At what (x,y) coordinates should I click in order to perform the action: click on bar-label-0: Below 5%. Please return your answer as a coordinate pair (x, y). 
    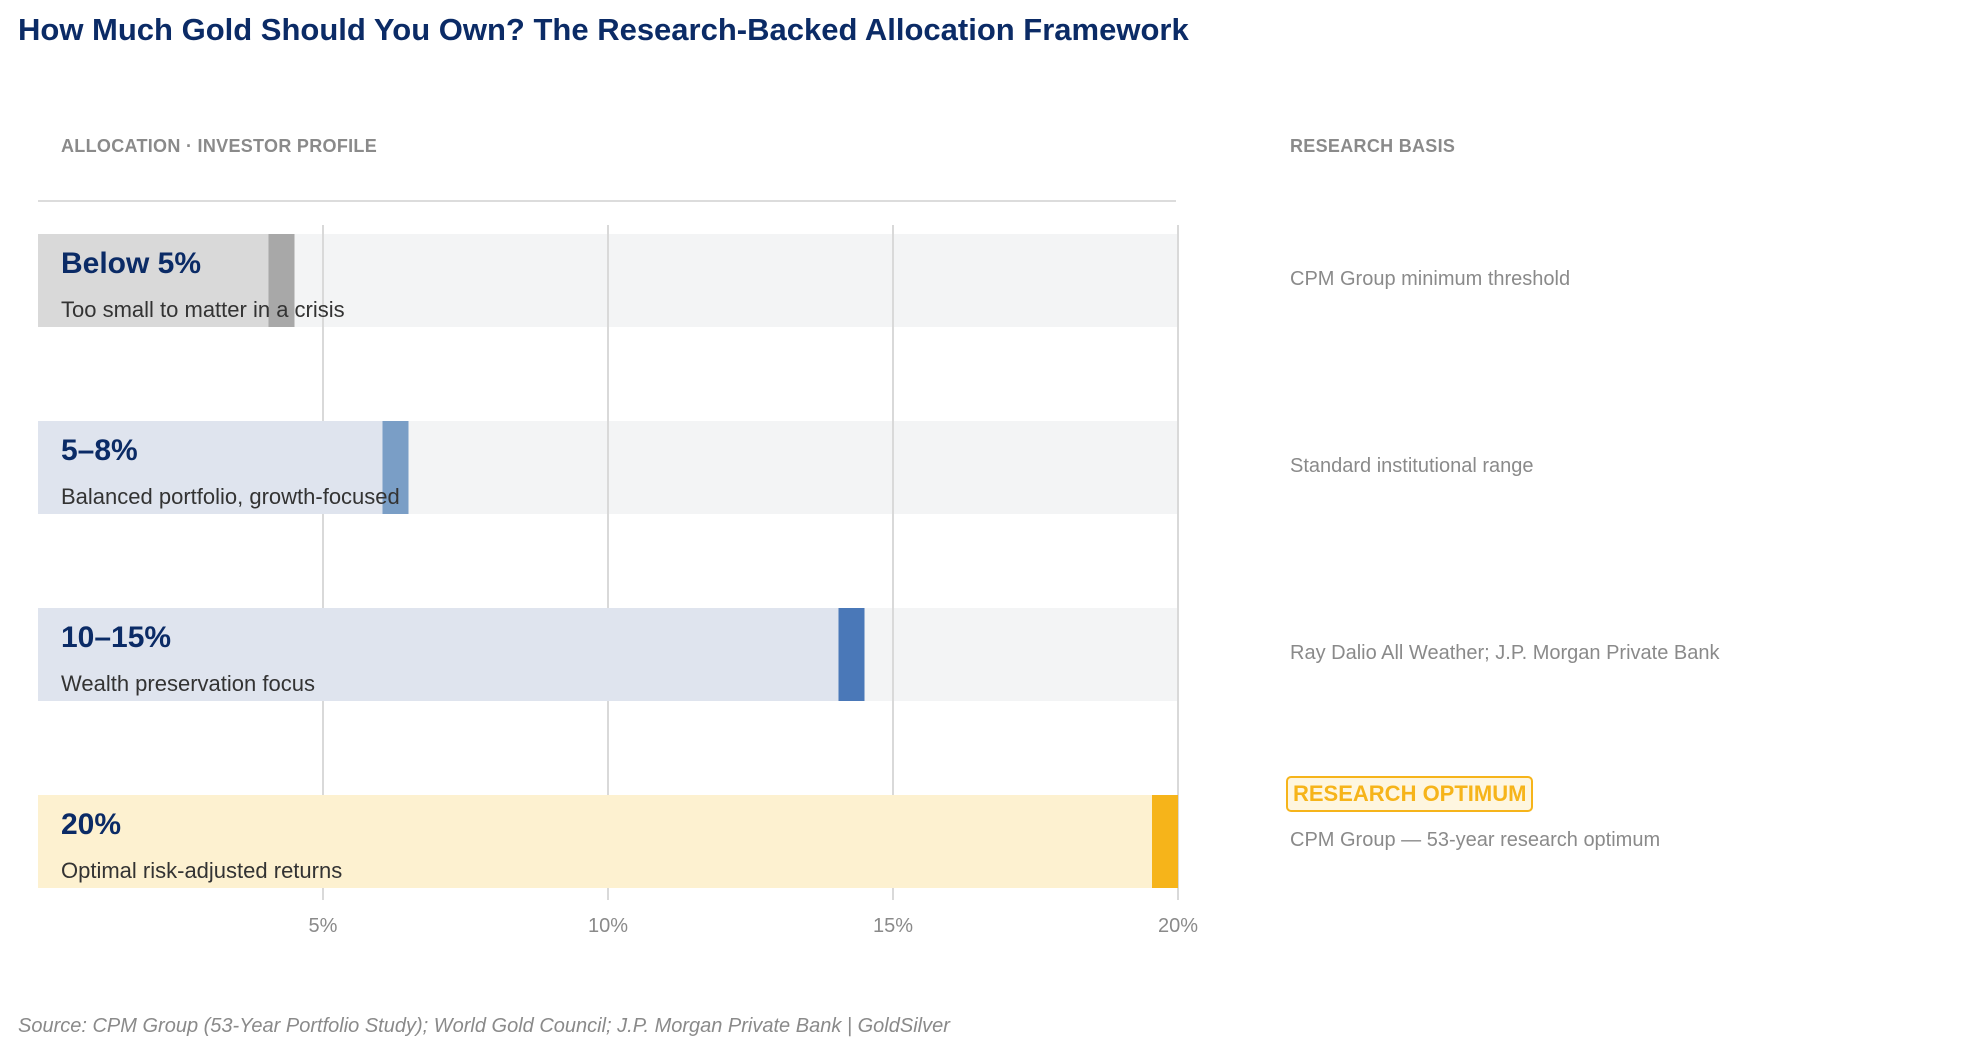
    Looking at the image, I should click on (131, 263).